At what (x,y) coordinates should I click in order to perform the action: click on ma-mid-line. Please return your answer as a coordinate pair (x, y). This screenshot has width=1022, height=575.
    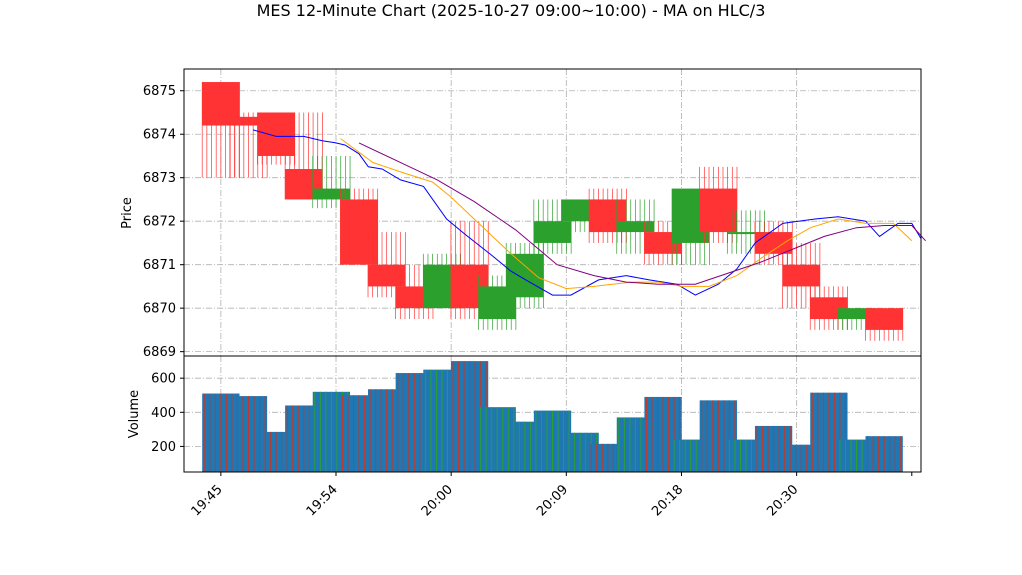
    Looking at the image, I should click on (626, 214).